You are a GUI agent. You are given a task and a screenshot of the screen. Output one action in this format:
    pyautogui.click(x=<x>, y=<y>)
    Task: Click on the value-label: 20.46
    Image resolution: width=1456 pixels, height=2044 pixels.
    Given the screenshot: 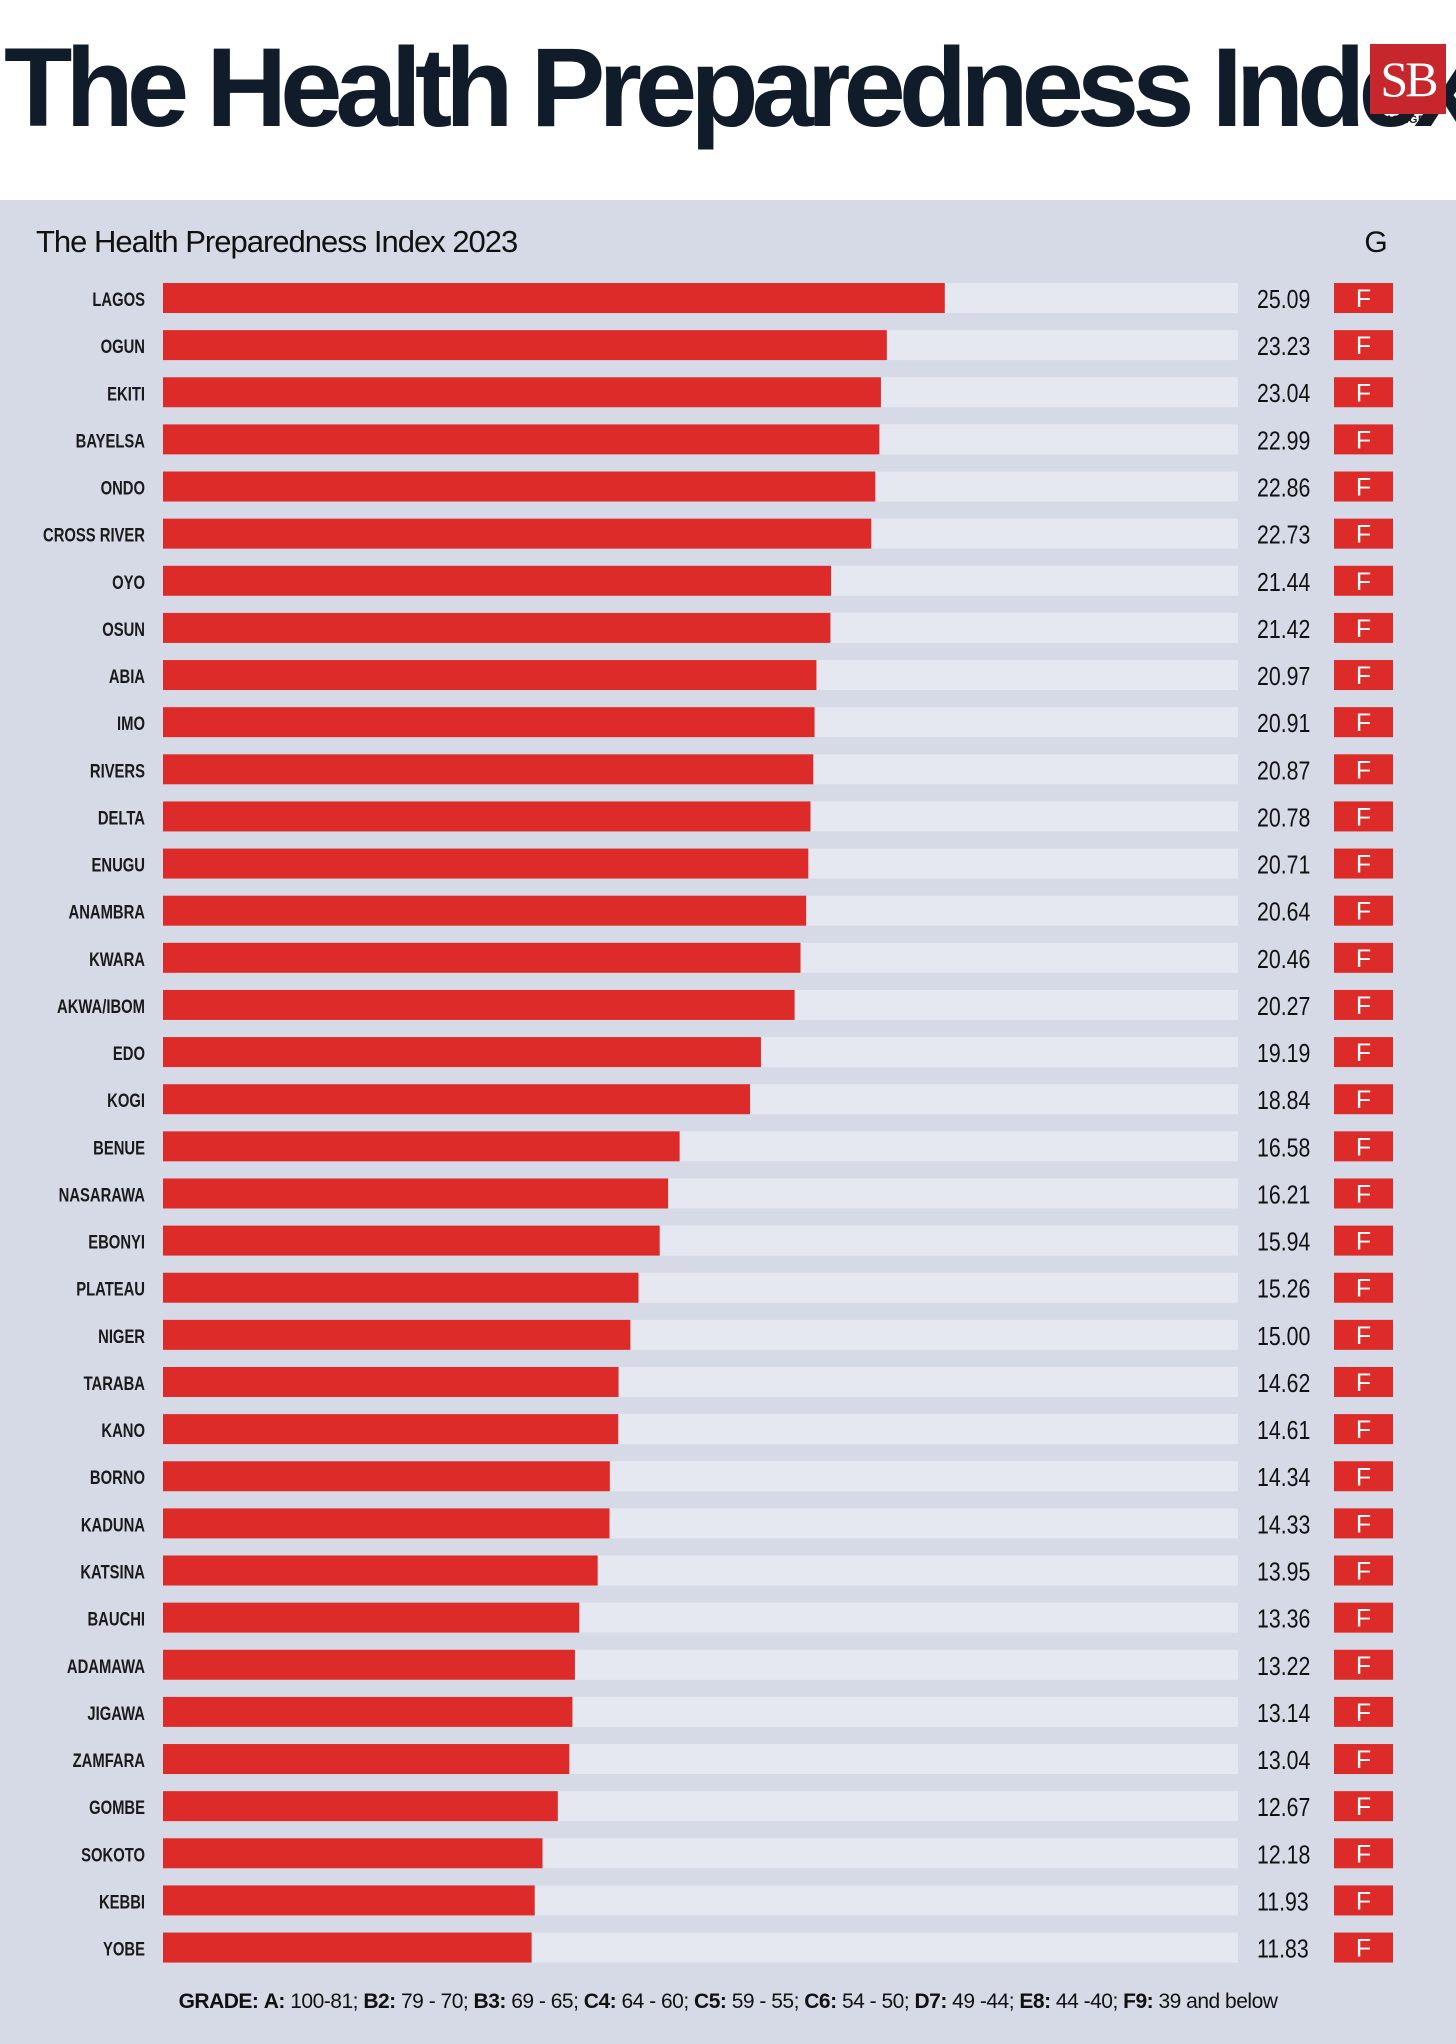 What is the action you would take?
    pyautogui.click(x=1283, y=960)
    